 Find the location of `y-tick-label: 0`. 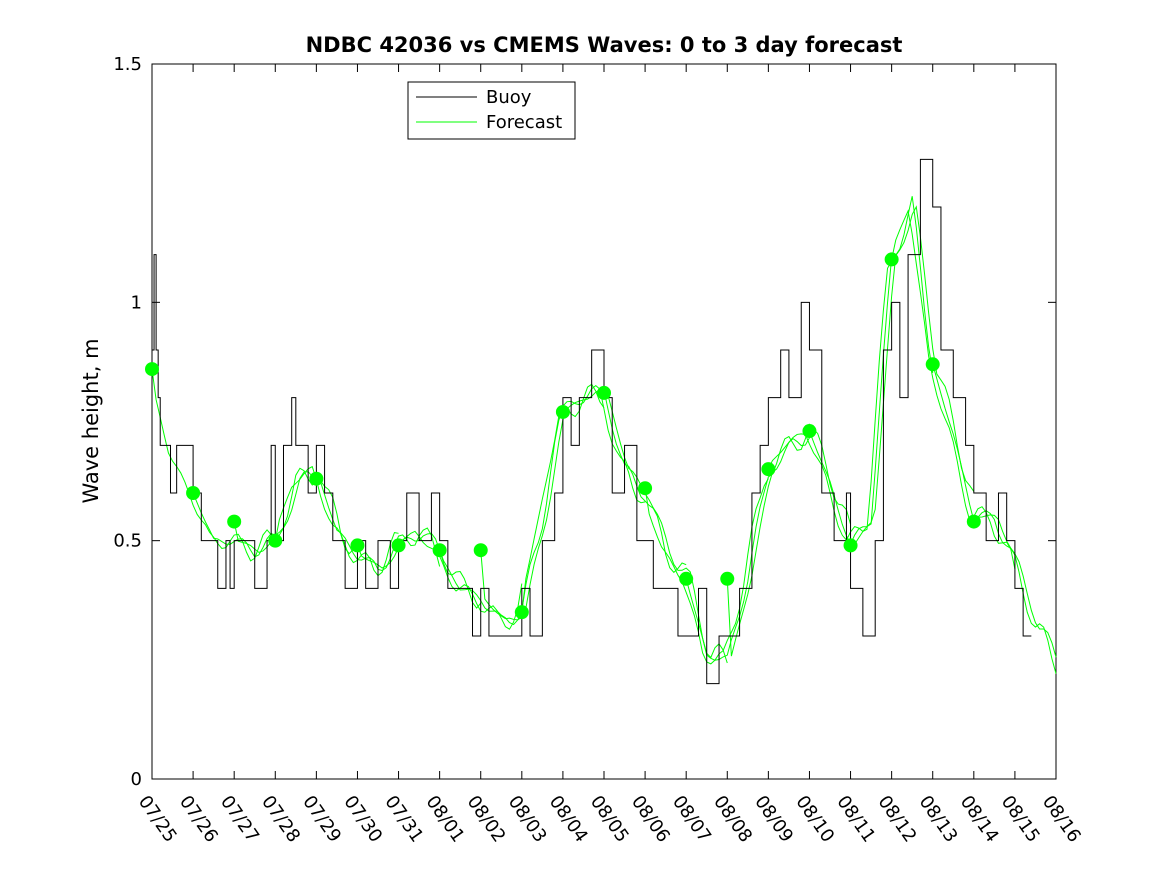

y-tick-label: 0 is located at coordinates (136, 779).